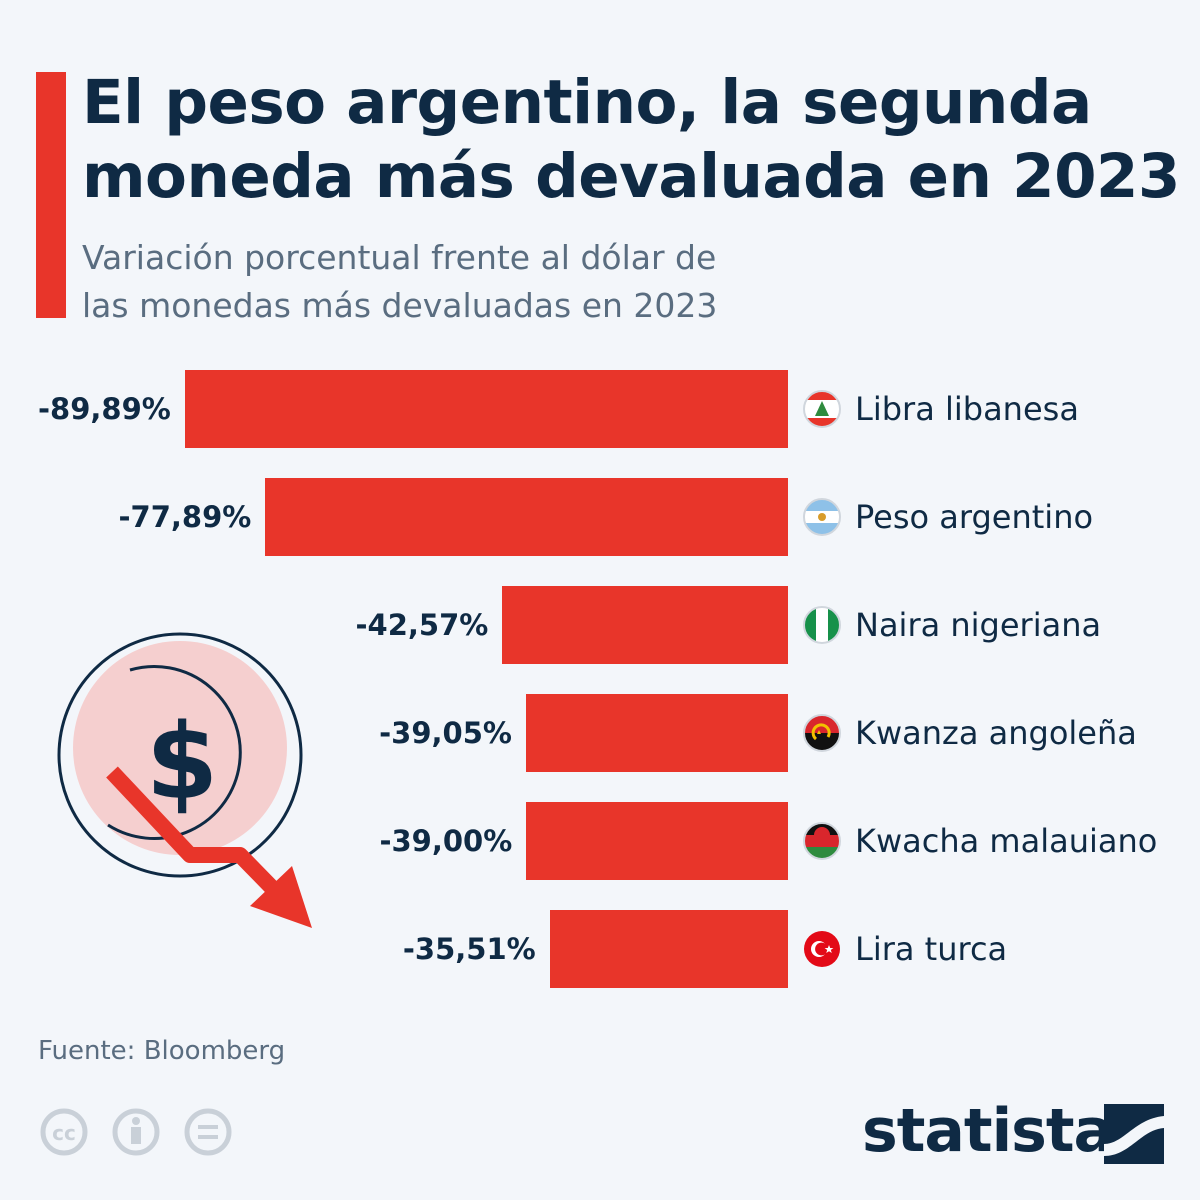 The image size is (1200, 1200). Describe the element at coordinates (445, 733) in the screenshot. I see `value-label-3: -39,05%` at that location.